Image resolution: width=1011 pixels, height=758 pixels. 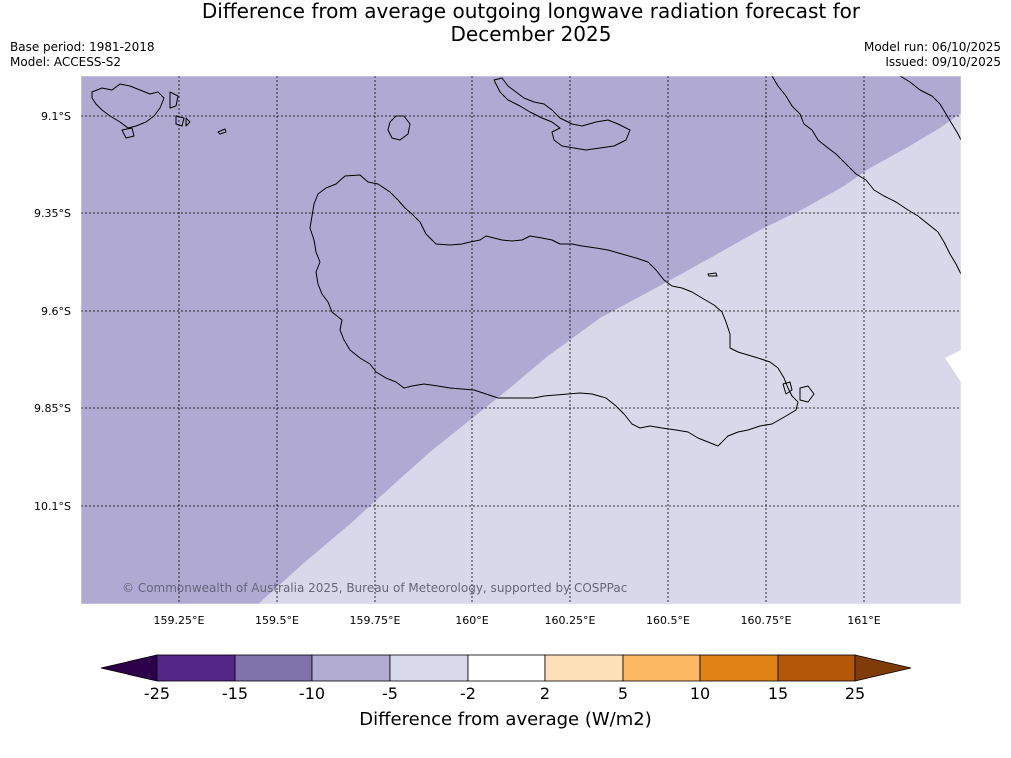 I want to click on colorbar, so click(x=506, y=668).